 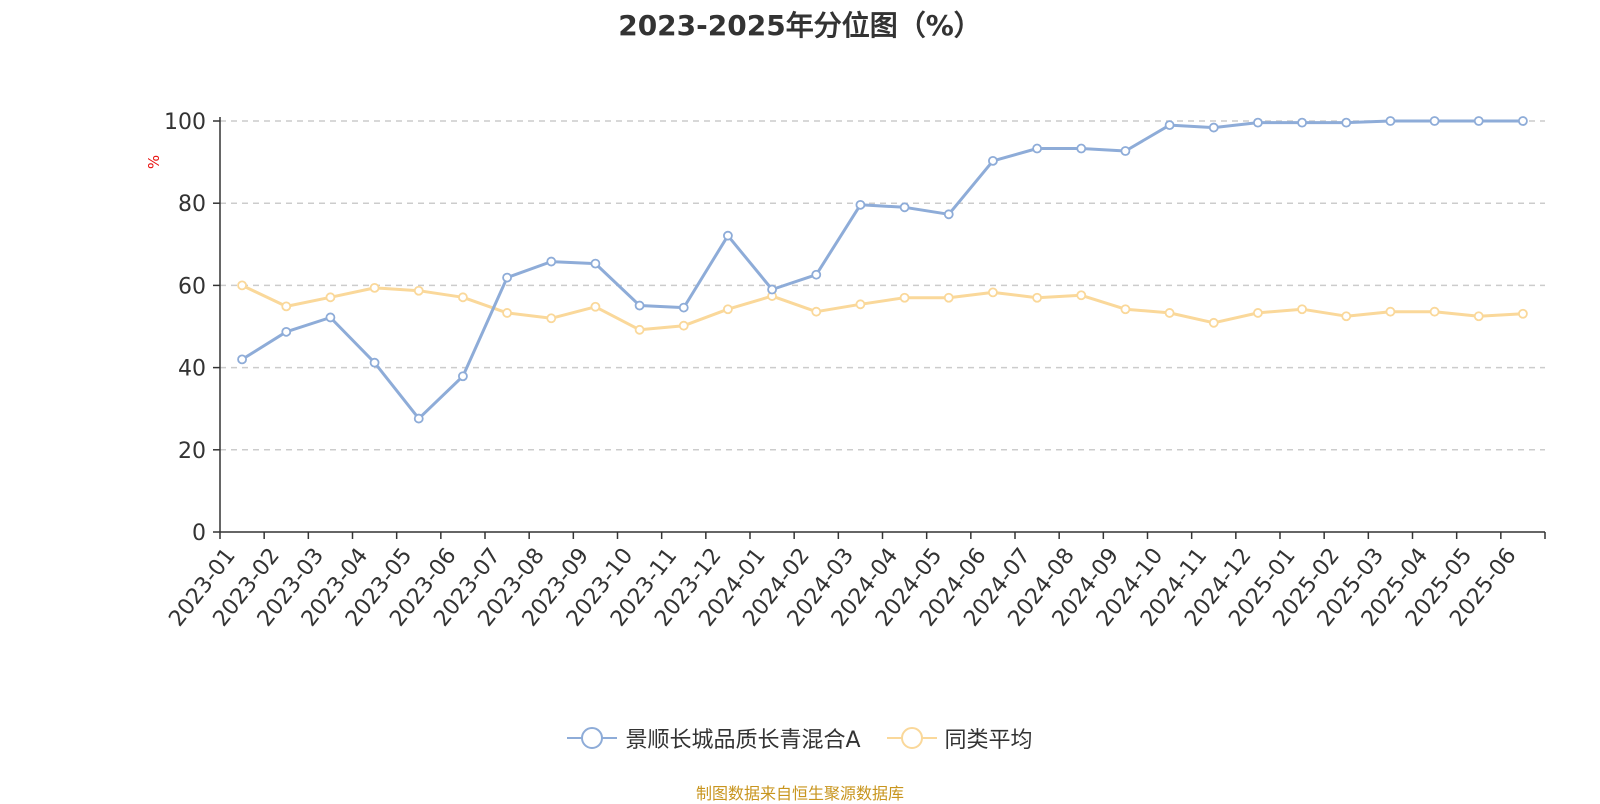 I want to click on y-tick-labels: 0 20 40 60 80 100, so click(x=185, y=328).